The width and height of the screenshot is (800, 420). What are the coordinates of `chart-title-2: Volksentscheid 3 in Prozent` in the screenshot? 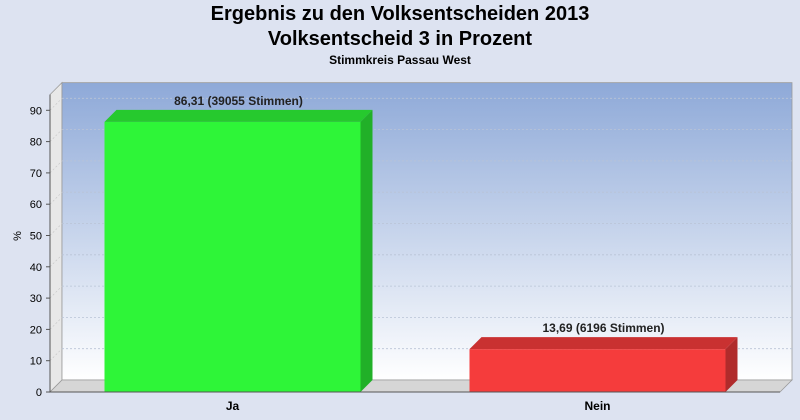 It's located at (400, 39).